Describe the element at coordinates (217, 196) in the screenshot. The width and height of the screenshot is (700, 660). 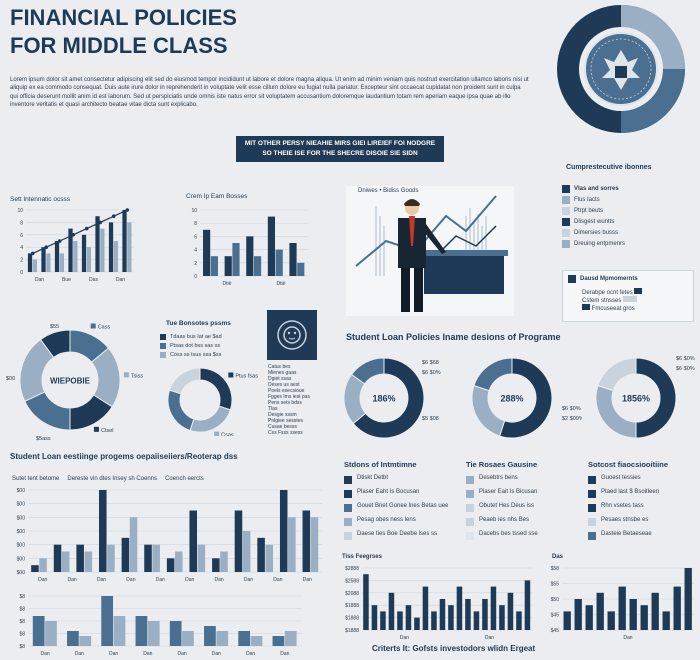
I see `chart2-title: Crem Ip Eam Bosses` at that location.